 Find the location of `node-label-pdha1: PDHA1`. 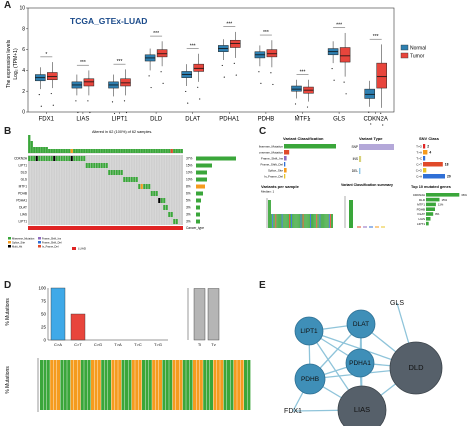

node-label-pdha1: PDHA1 is located at coordinates (360, 363).